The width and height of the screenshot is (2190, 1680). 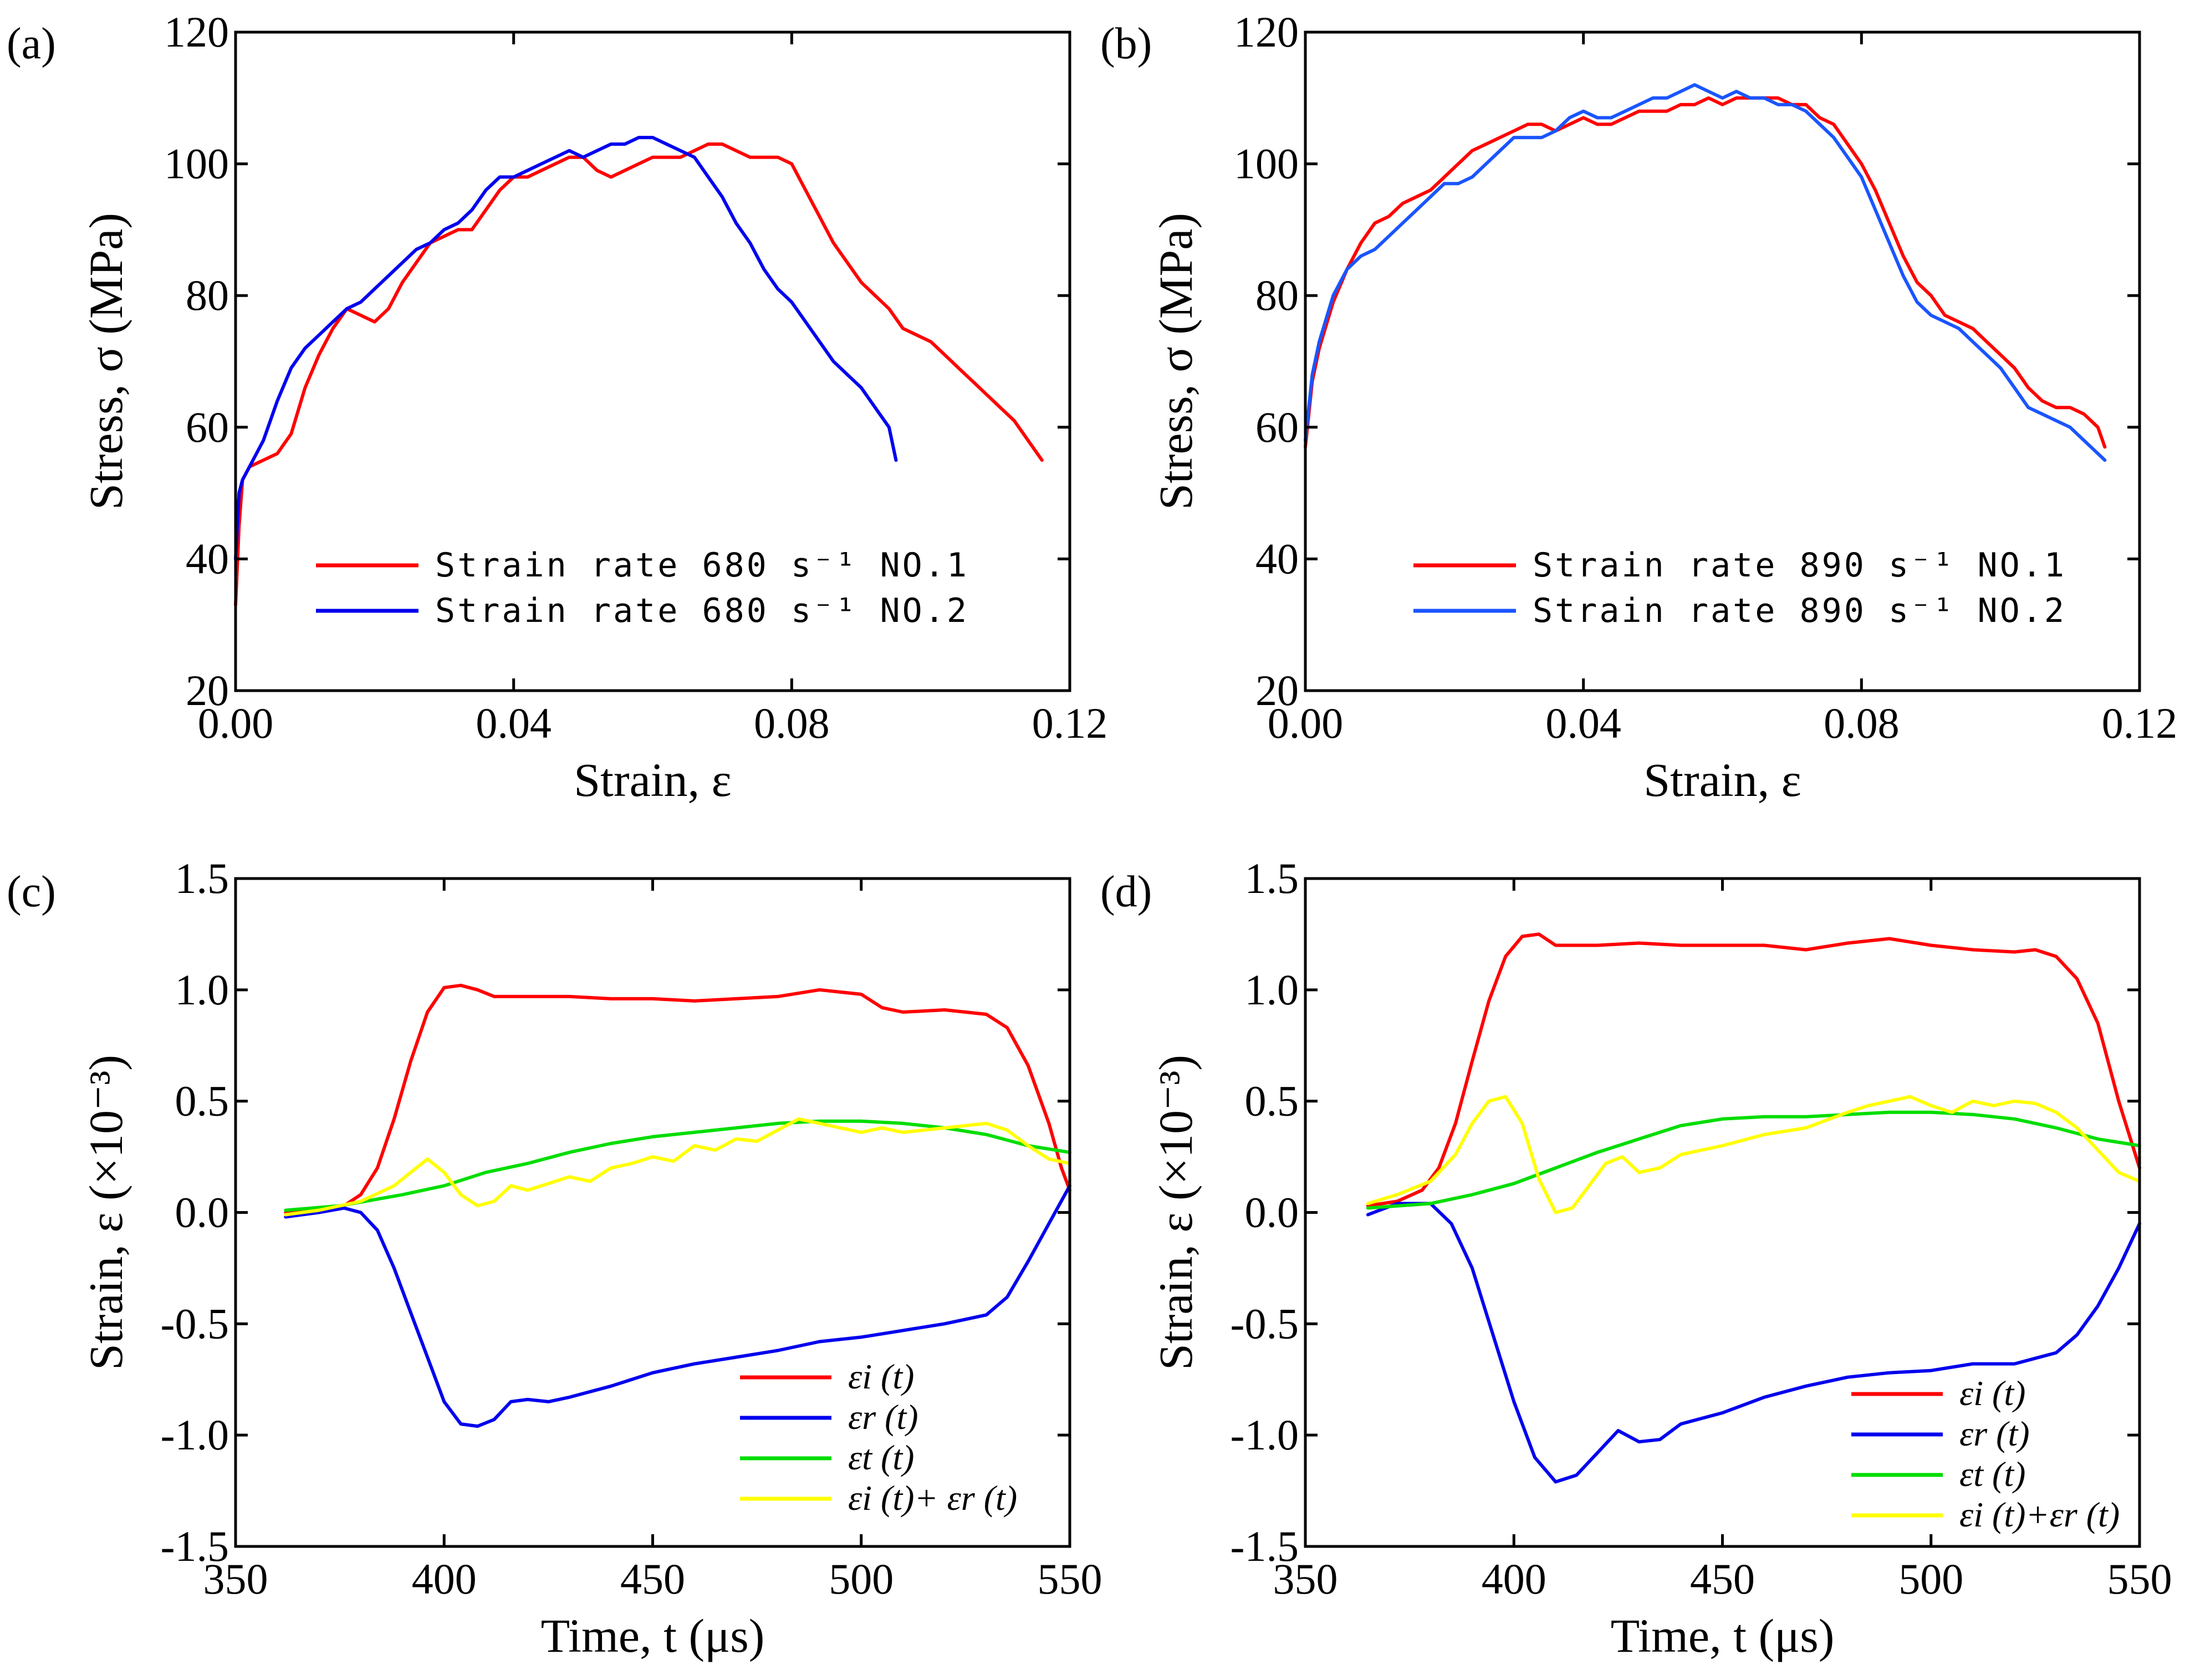 I want to click on legend-label: Strain rate 680 s⁻¹ NO.2, so click(x=702, y=610).